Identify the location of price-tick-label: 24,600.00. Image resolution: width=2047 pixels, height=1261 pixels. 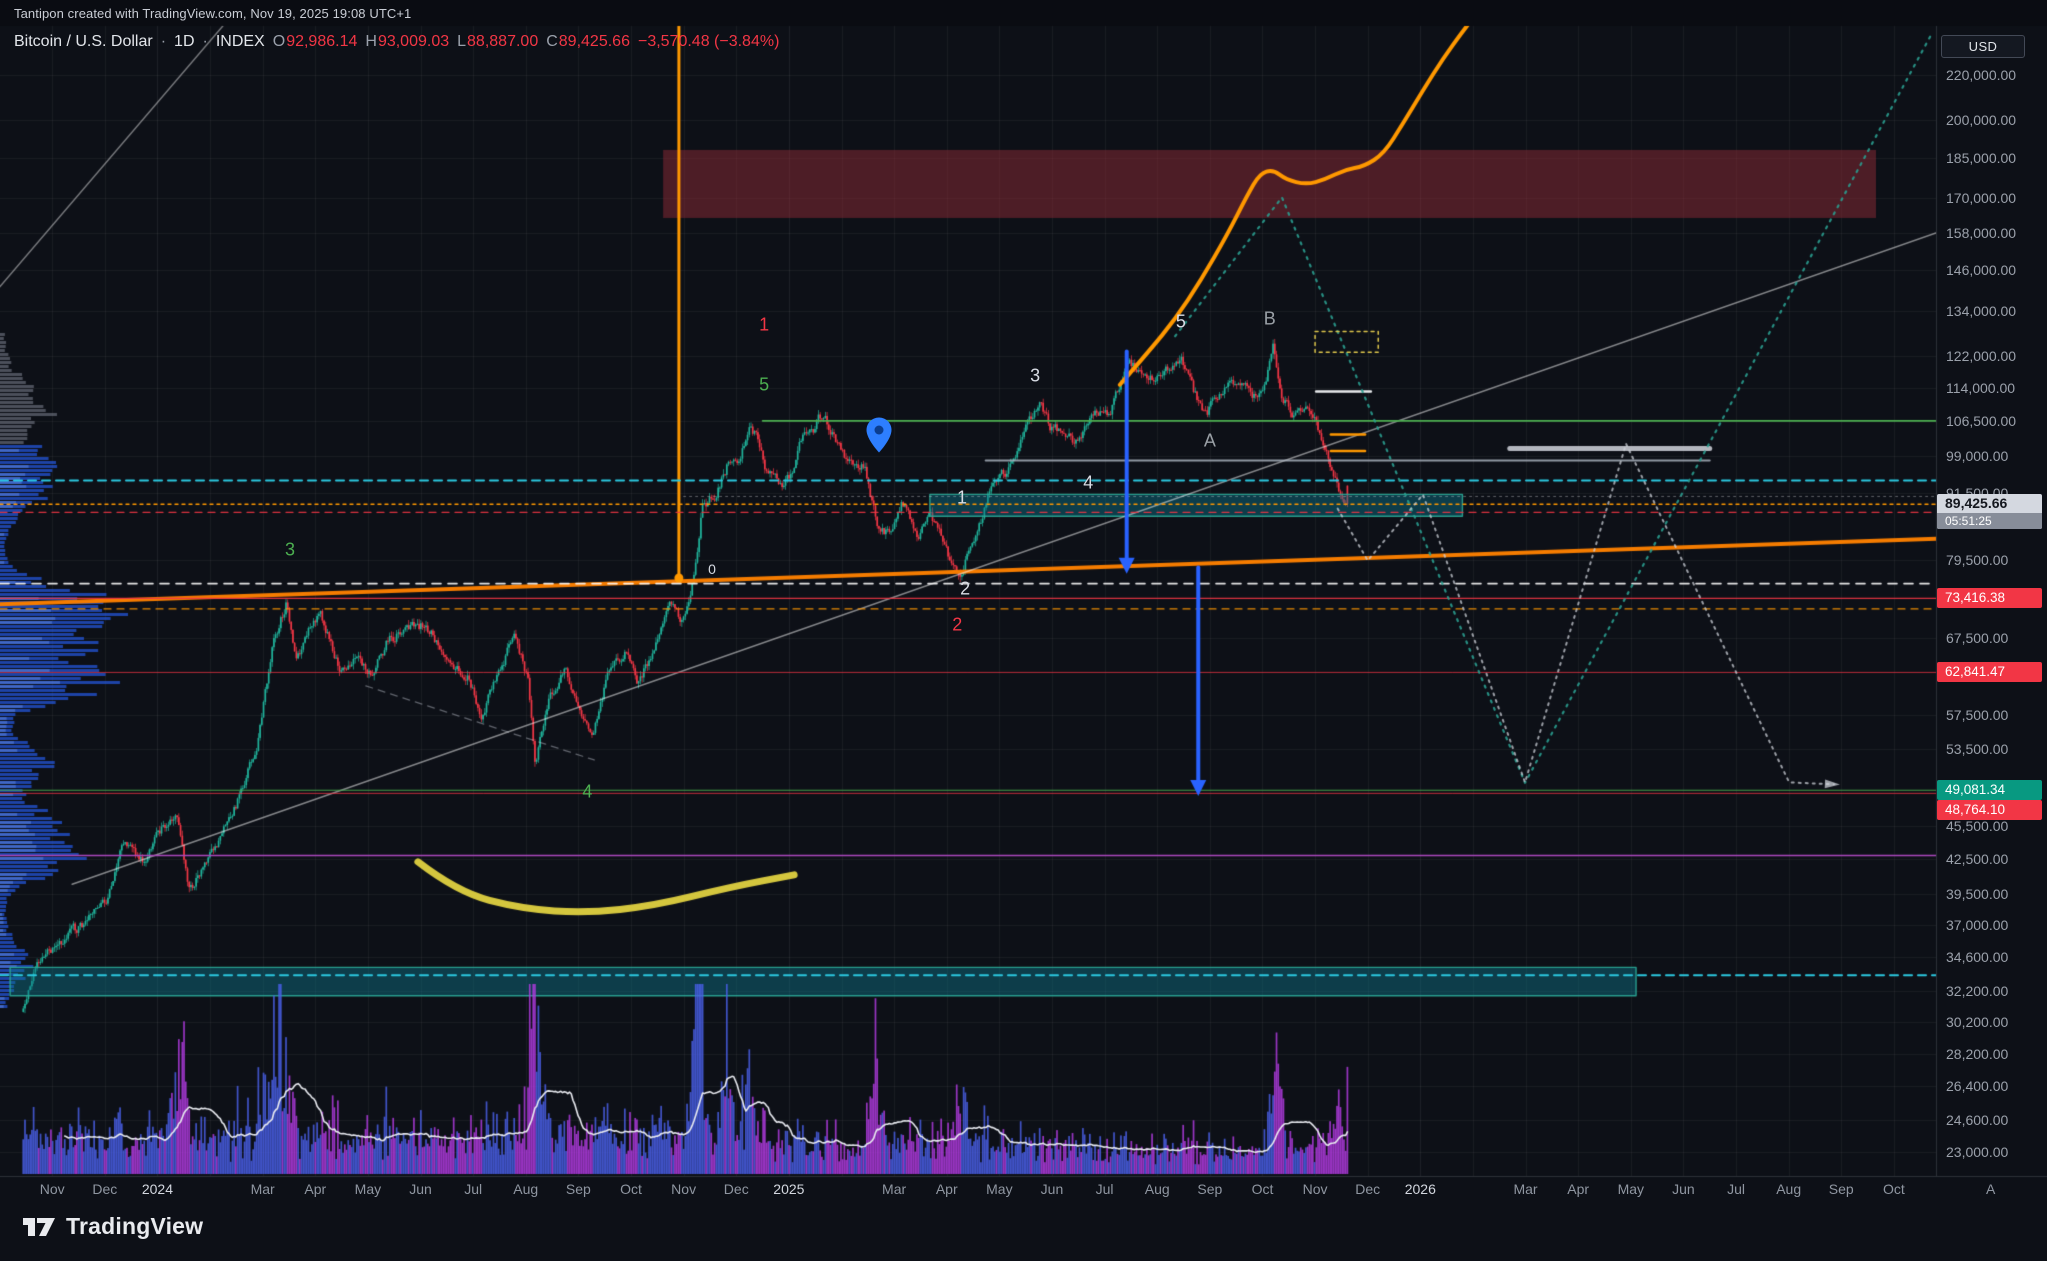
(1977, 1119).